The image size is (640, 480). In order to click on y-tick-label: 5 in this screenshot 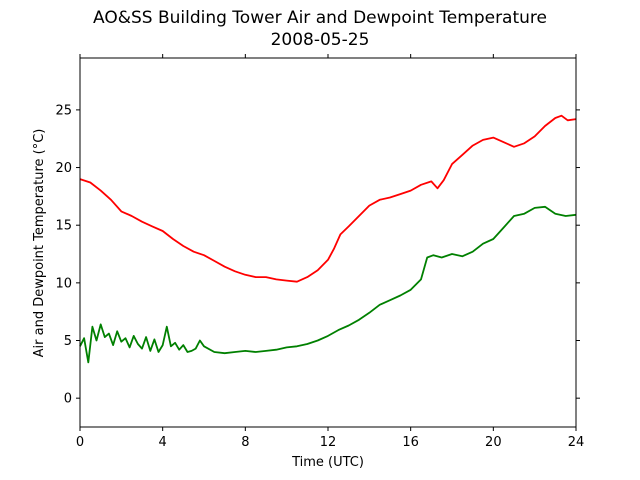, I will do `click(68, 341)`.